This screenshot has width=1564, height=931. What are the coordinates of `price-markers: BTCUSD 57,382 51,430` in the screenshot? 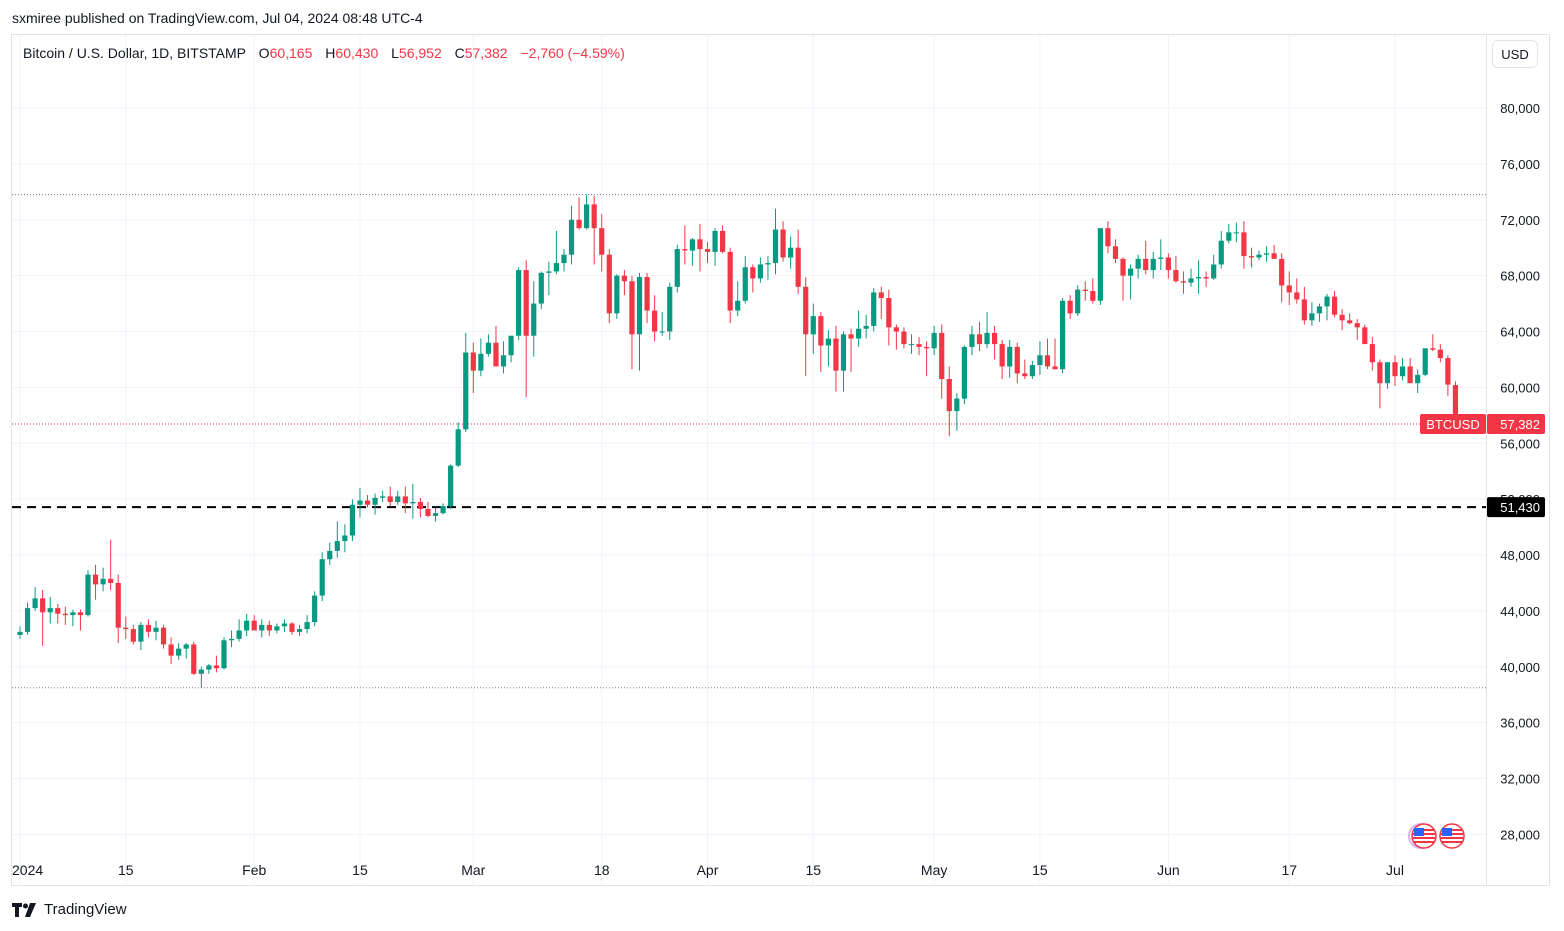 It's located at (1482, 465).